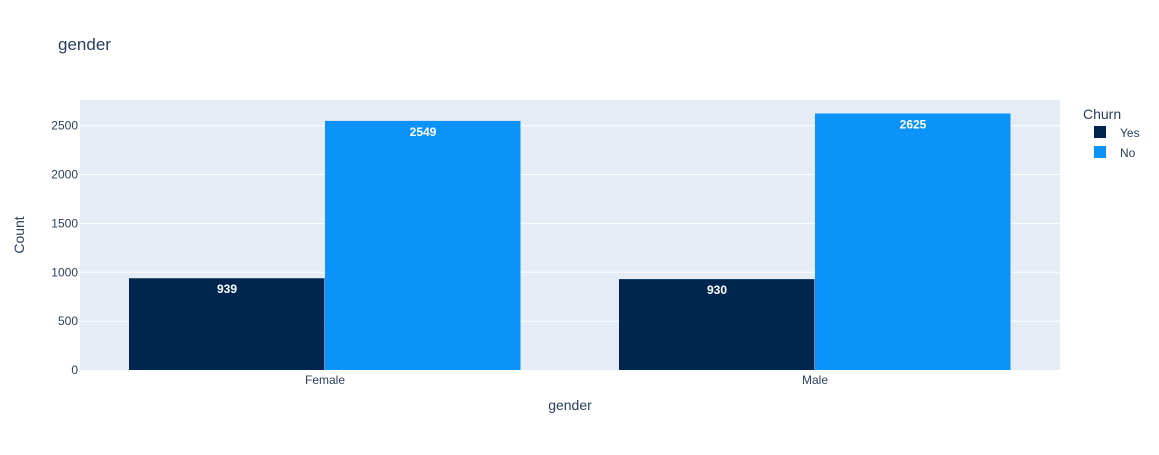 The image size is (1159, 455). Describe the element at coordinates (19, 234) in the screenshot. I see `y-axis-label: Count` at that location.